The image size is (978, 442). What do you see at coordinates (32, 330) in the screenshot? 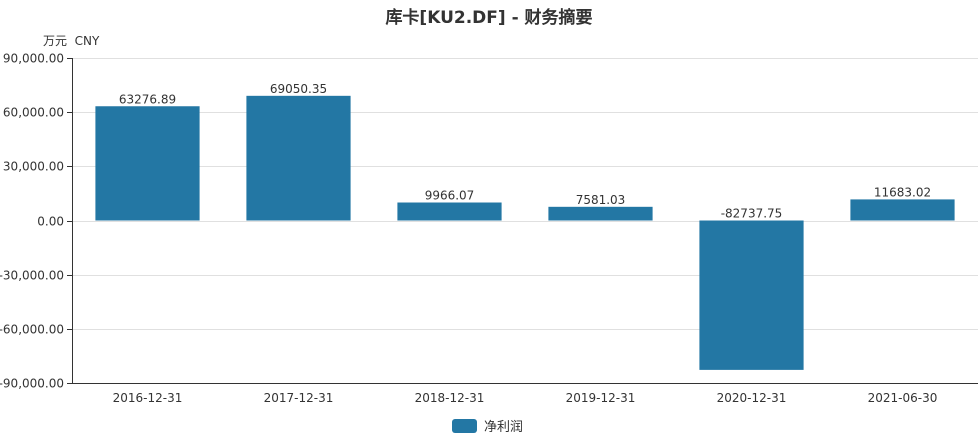
I see `y-tick-label: -60,000.00` at bounding box center [32, 330].